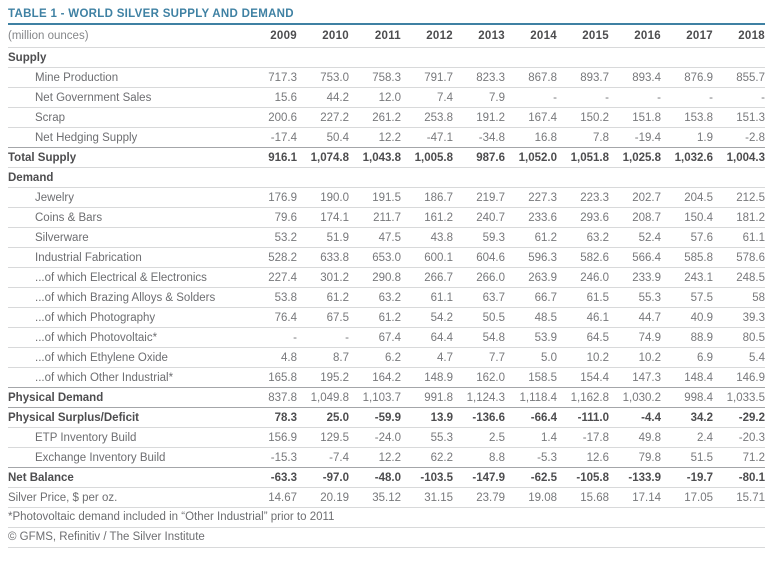 The height and width of the screenshot is (563, 783). Describe the element at coordinates (545, 337) in the screenshot. I see `value-of-which-photovoltaic-2014: 53.9` at that location.